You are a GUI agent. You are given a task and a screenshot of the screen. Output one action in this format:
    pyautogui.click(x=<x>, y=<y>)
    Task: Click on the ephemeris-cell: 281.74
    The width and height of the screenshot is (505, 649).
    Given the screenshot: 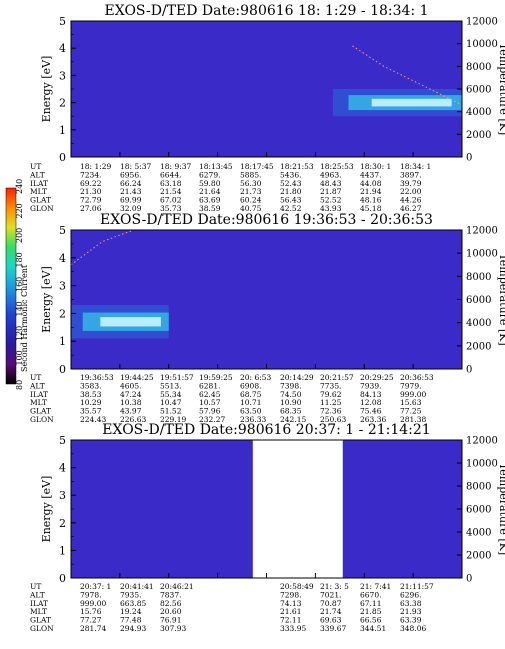 What is the action you would take?
    pyautogui.click(x=93, y=628)
    